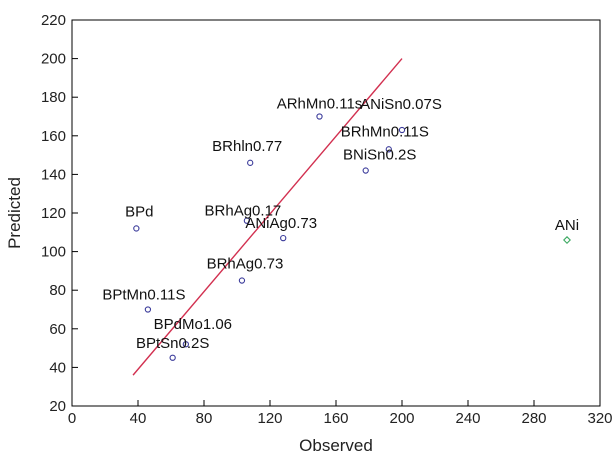 The image size is (614, 458). I want to click on point-label-ani: ANi, so click(567, 225).